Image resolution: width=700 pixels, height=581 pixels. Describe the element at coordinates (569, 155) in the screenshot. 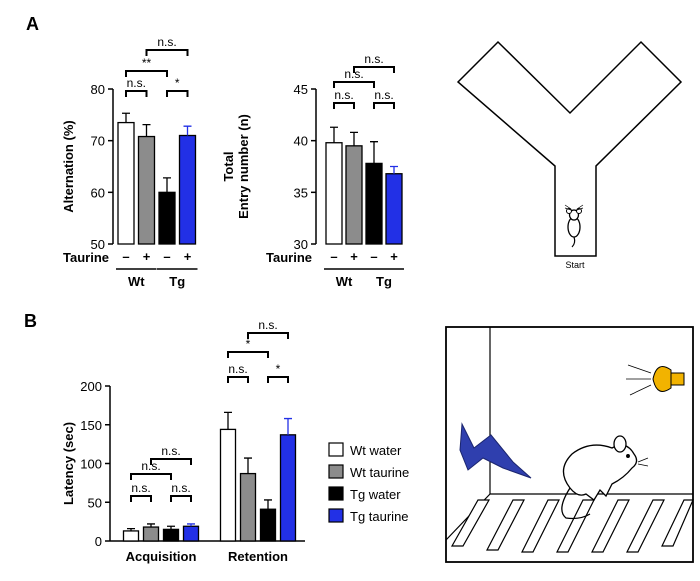

I see `y-maze-with-mouse-icon: Start` at that location.